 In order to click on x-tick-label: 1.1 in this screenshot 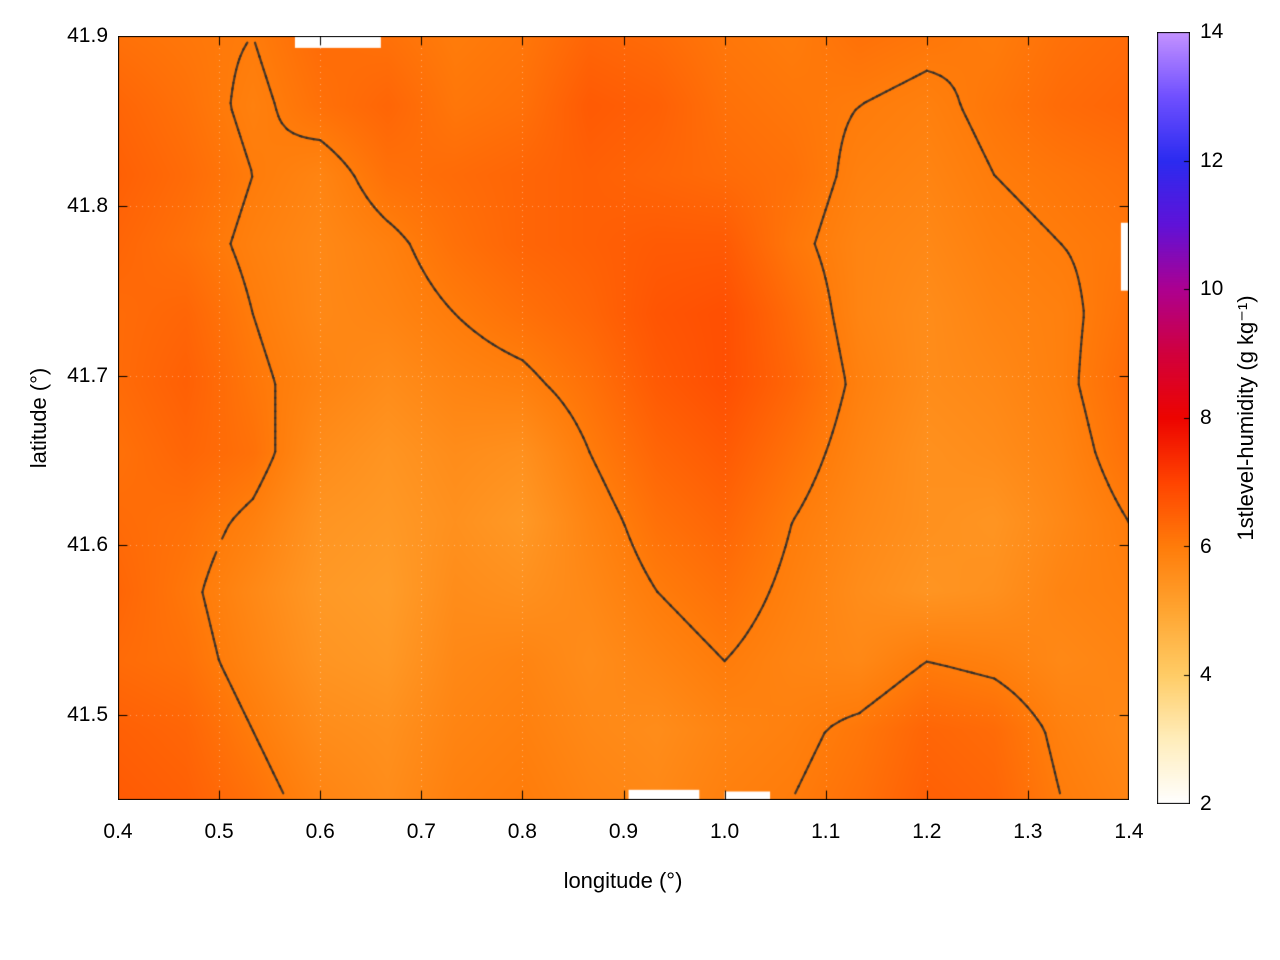, I will do `click(826, 831)`.